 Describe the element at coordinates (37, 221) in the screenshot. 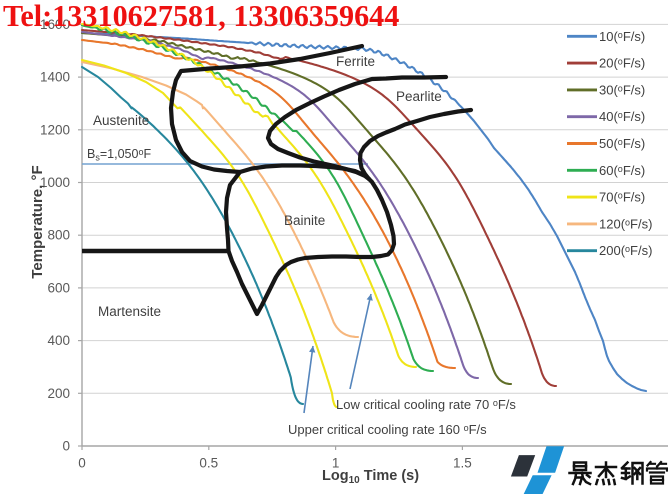

I see `svg-text: Temperature, °F` at that location.